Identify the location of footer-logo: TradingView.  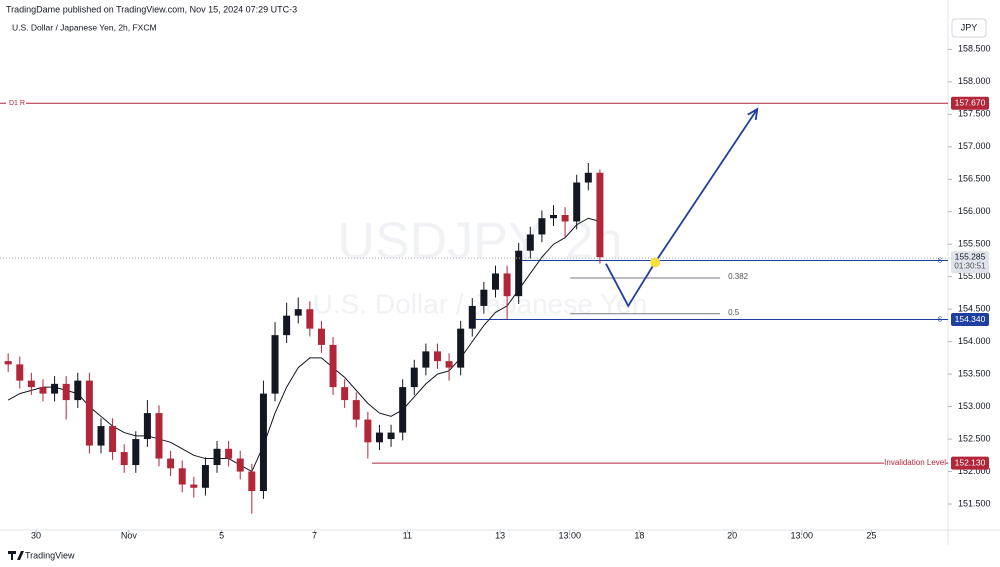
(41, 555).